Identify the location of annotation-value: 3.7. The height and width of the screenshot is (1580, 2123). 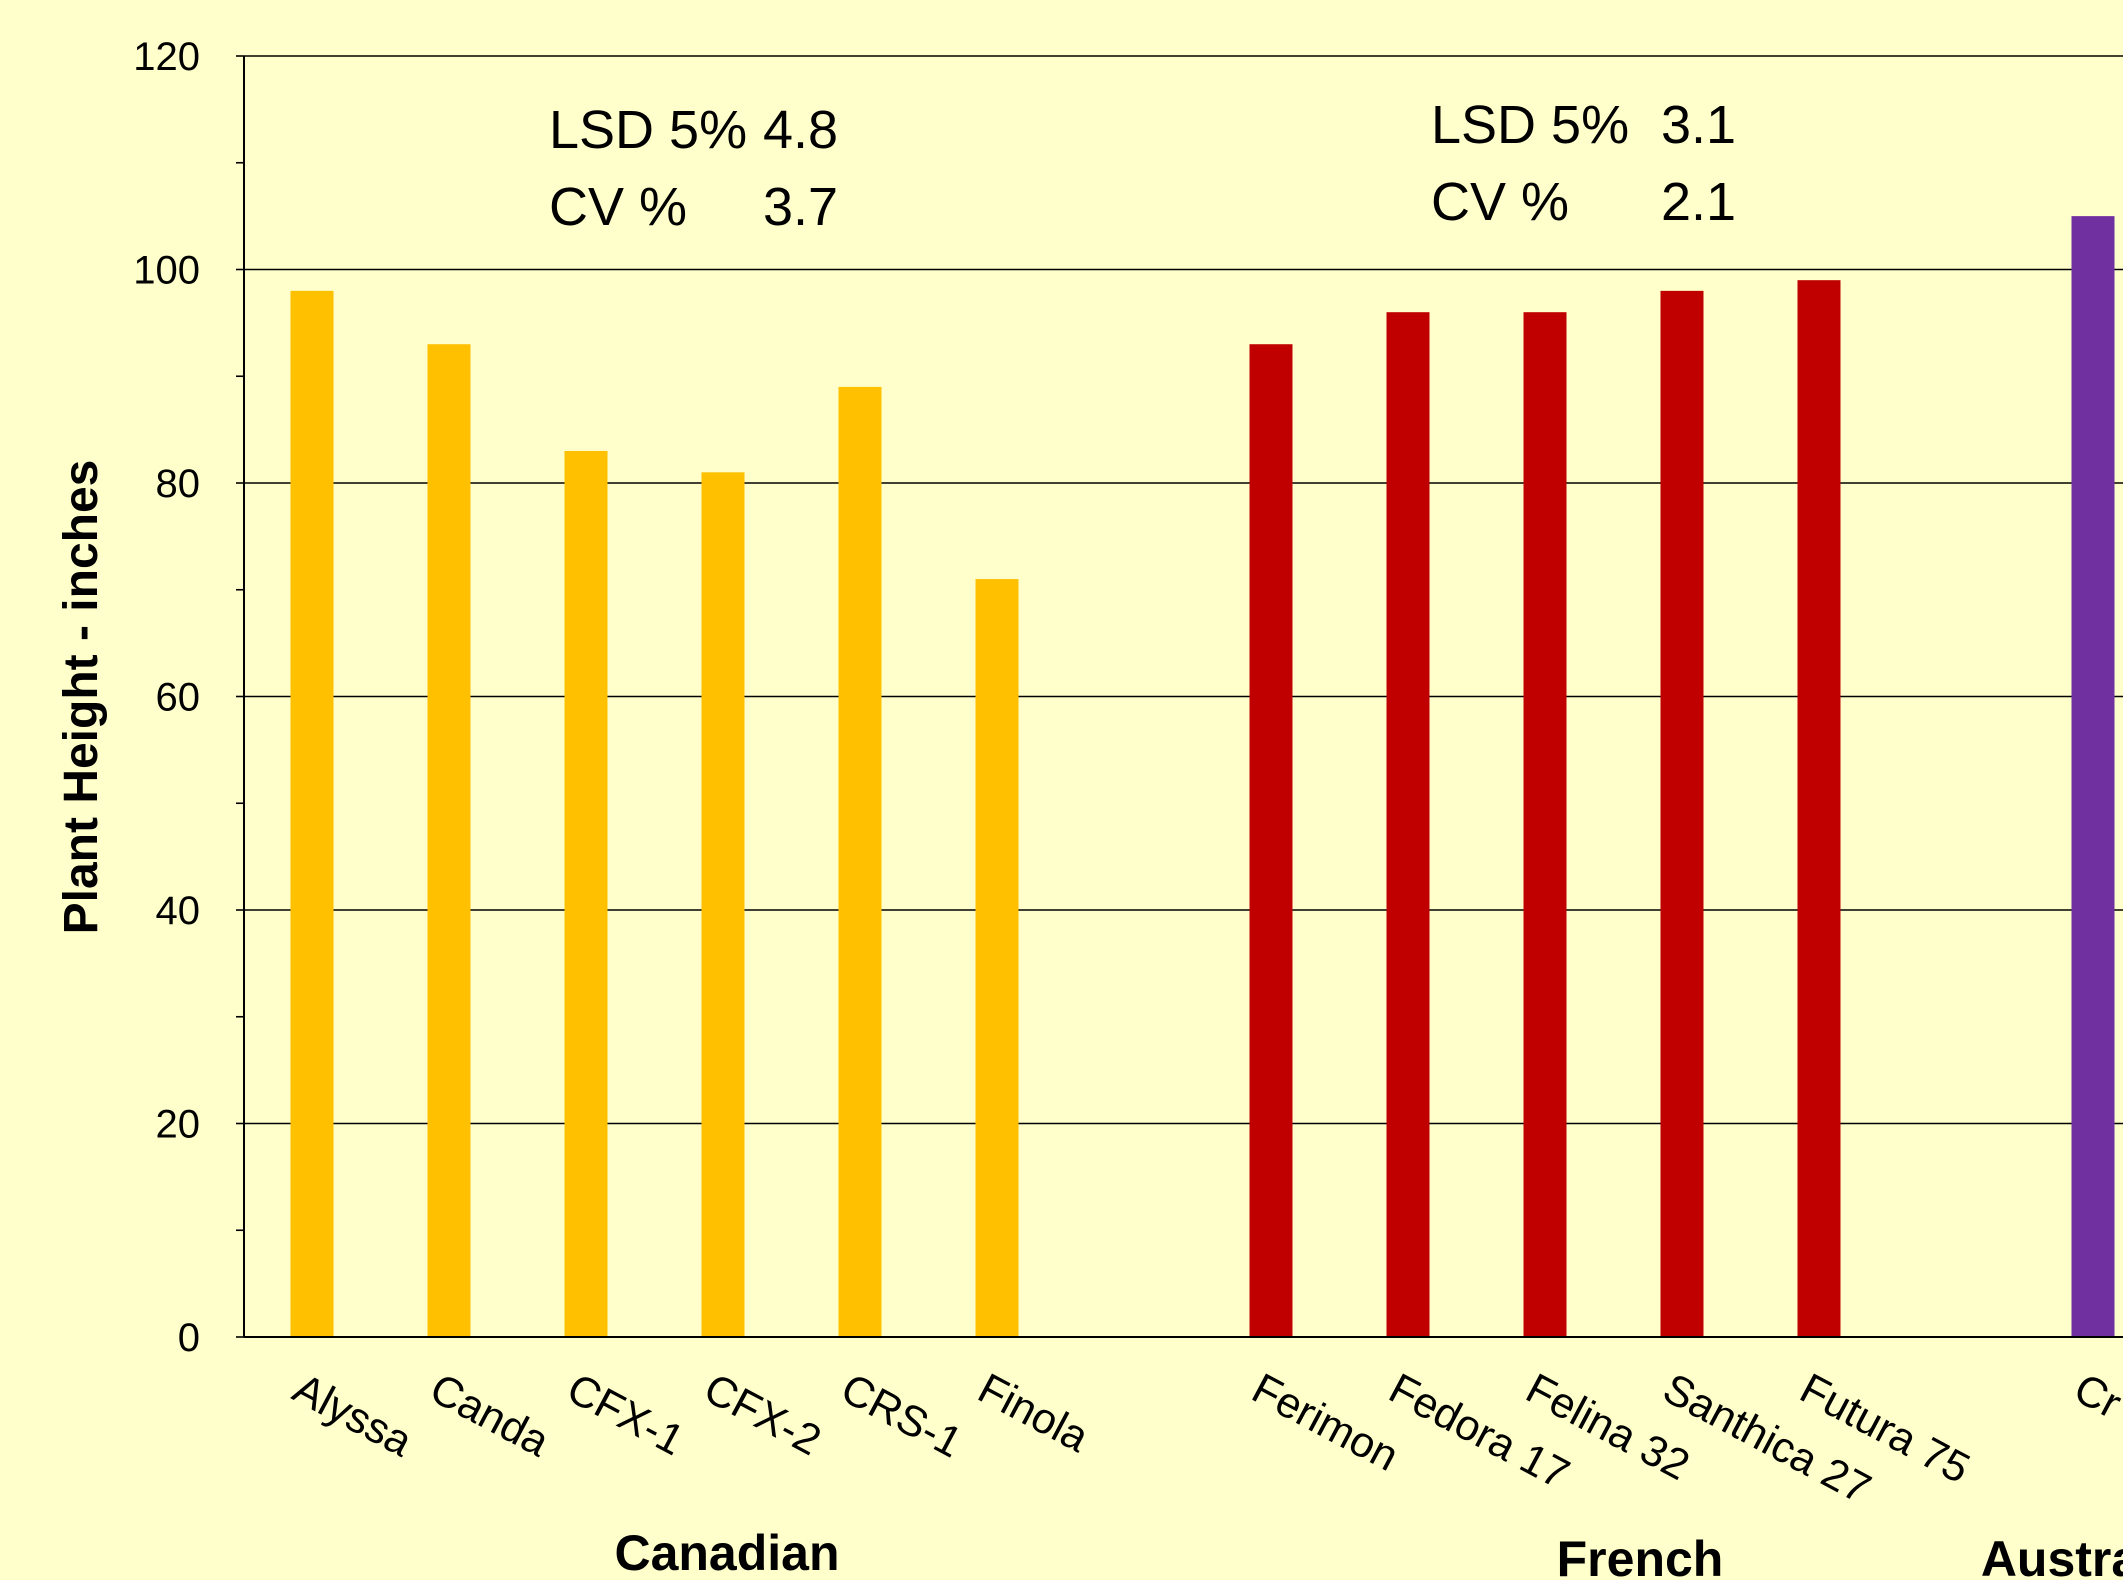
(800, 207).